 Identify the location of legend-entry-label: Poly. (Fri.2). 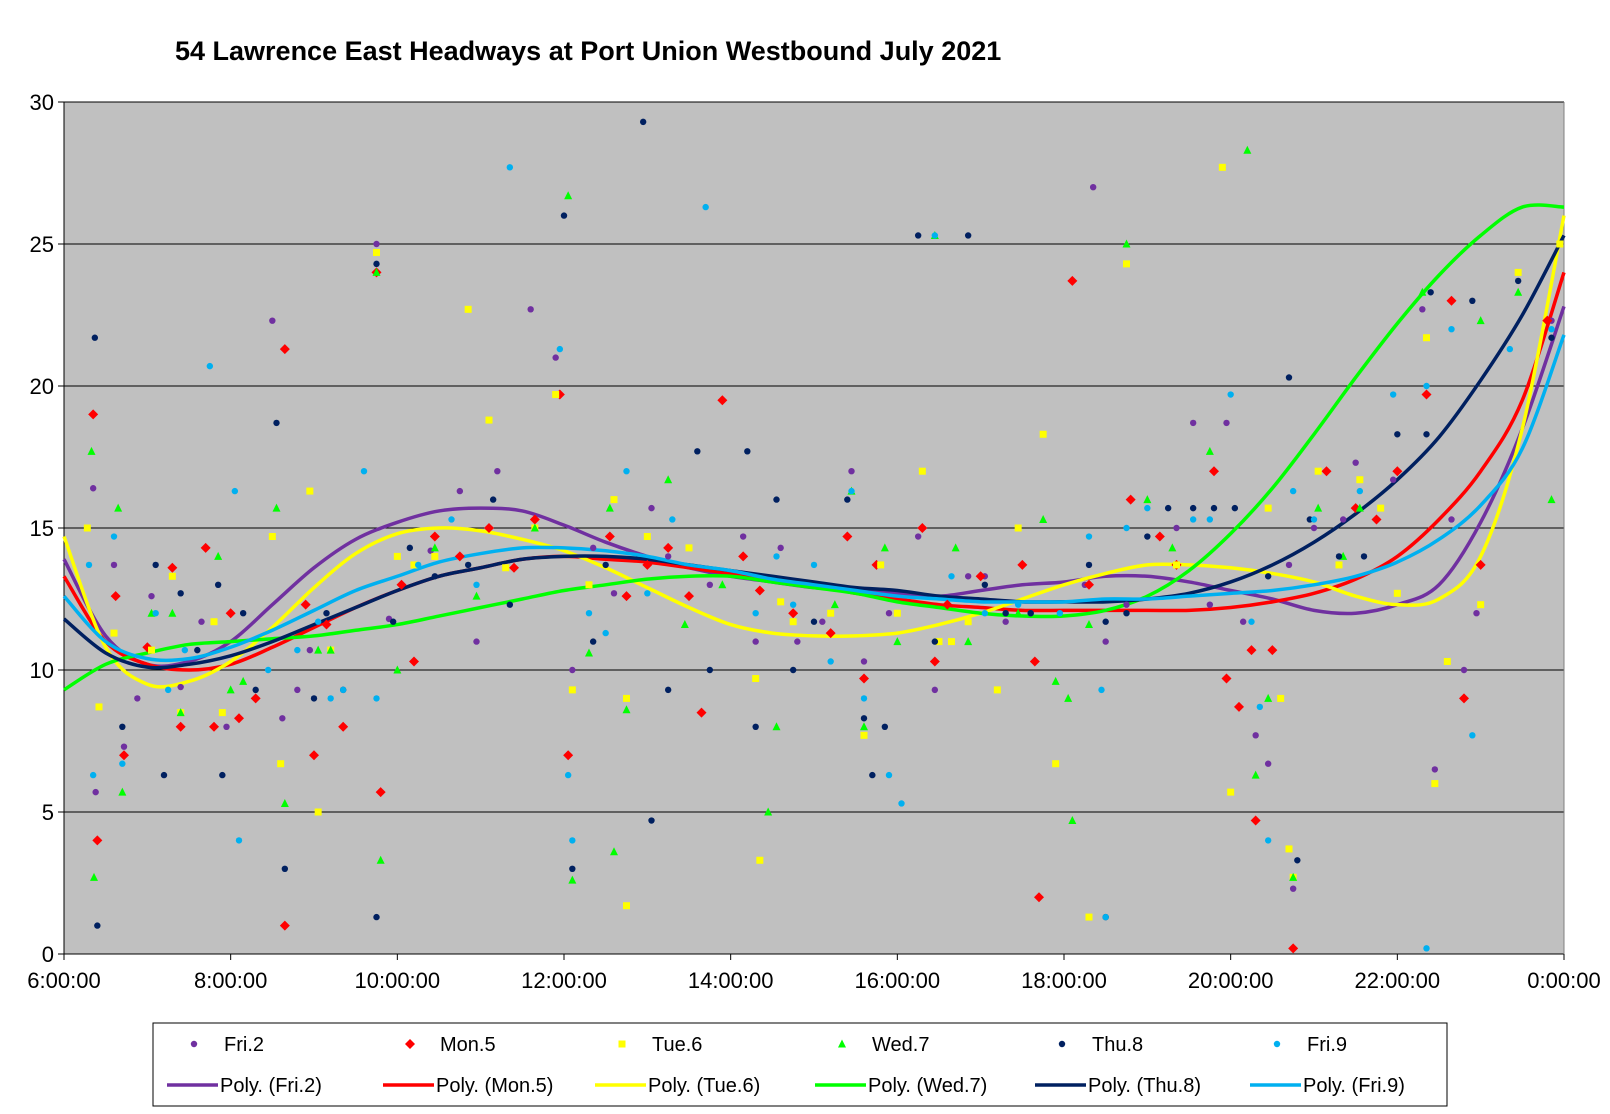
(271, 1086).